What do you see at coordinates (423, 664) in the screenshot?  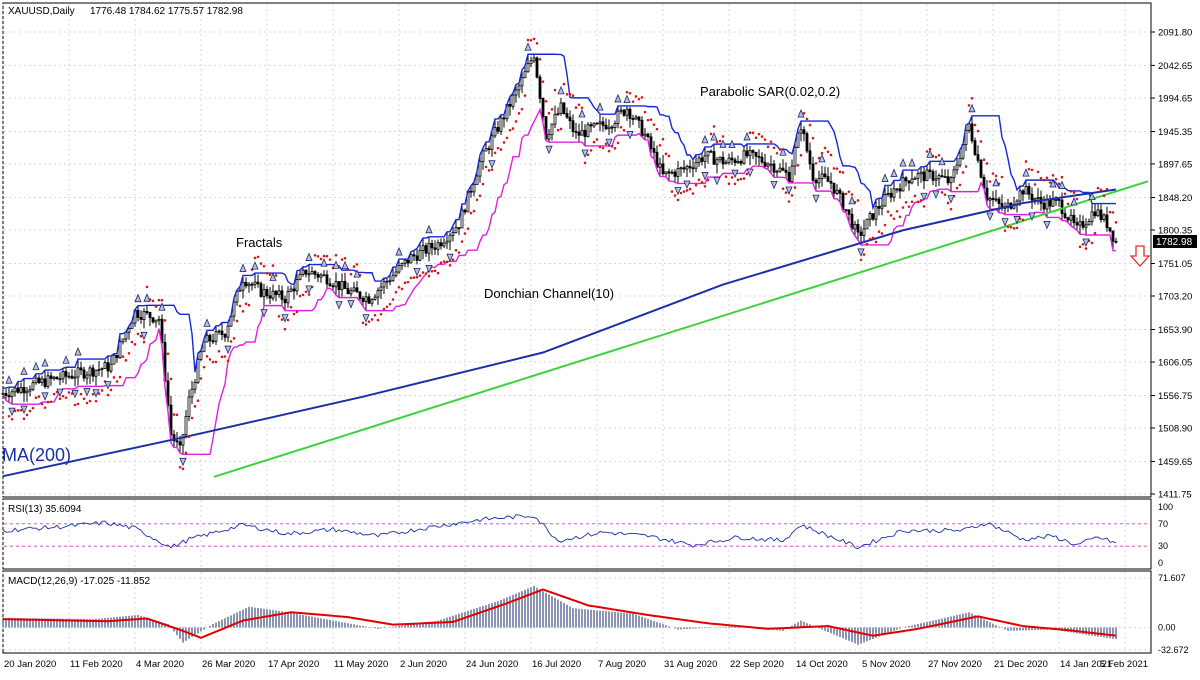 I see `x-tick-label: 2 Jun 2020` at bounding box center [423, 664].